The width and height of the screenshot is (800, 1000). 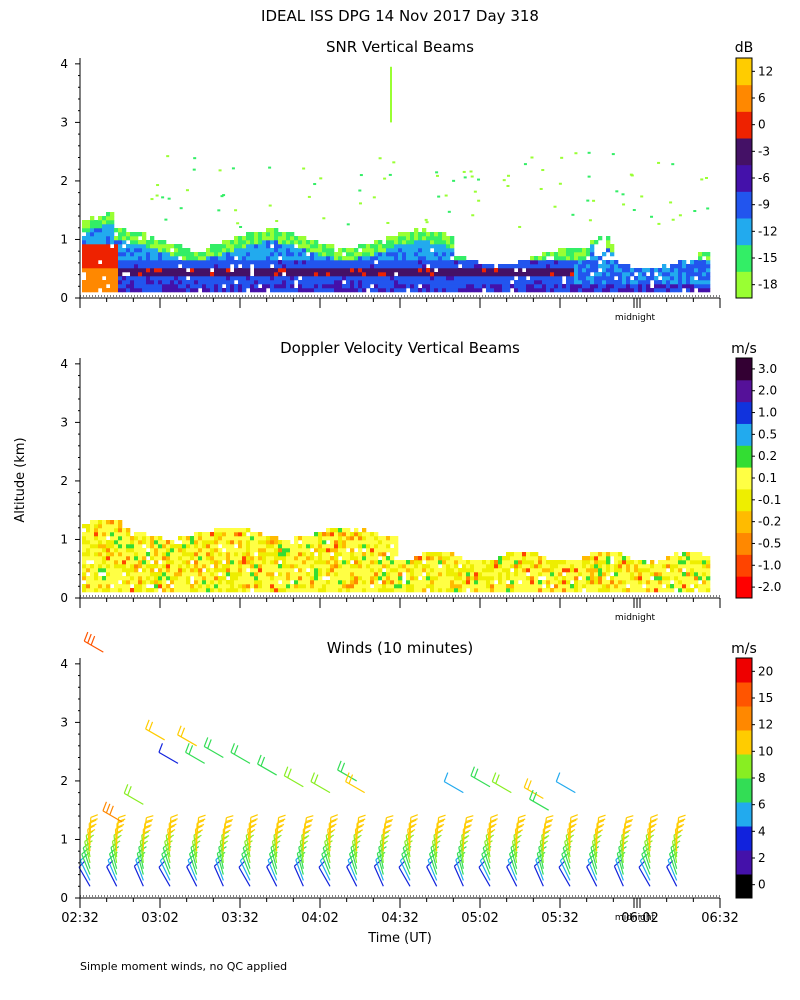 I want to click on colorbar-tick-label: 8, so click(x=762, y=778).